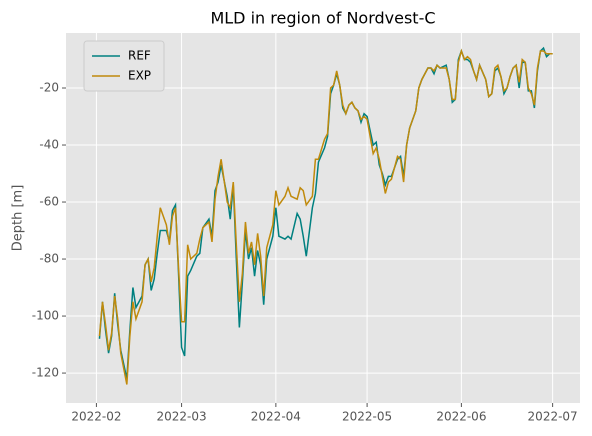 This screenshot has height=436, width=592. Describe the element at coordinates (124, 66) in the screenshot. I see `legend-box` at that location.